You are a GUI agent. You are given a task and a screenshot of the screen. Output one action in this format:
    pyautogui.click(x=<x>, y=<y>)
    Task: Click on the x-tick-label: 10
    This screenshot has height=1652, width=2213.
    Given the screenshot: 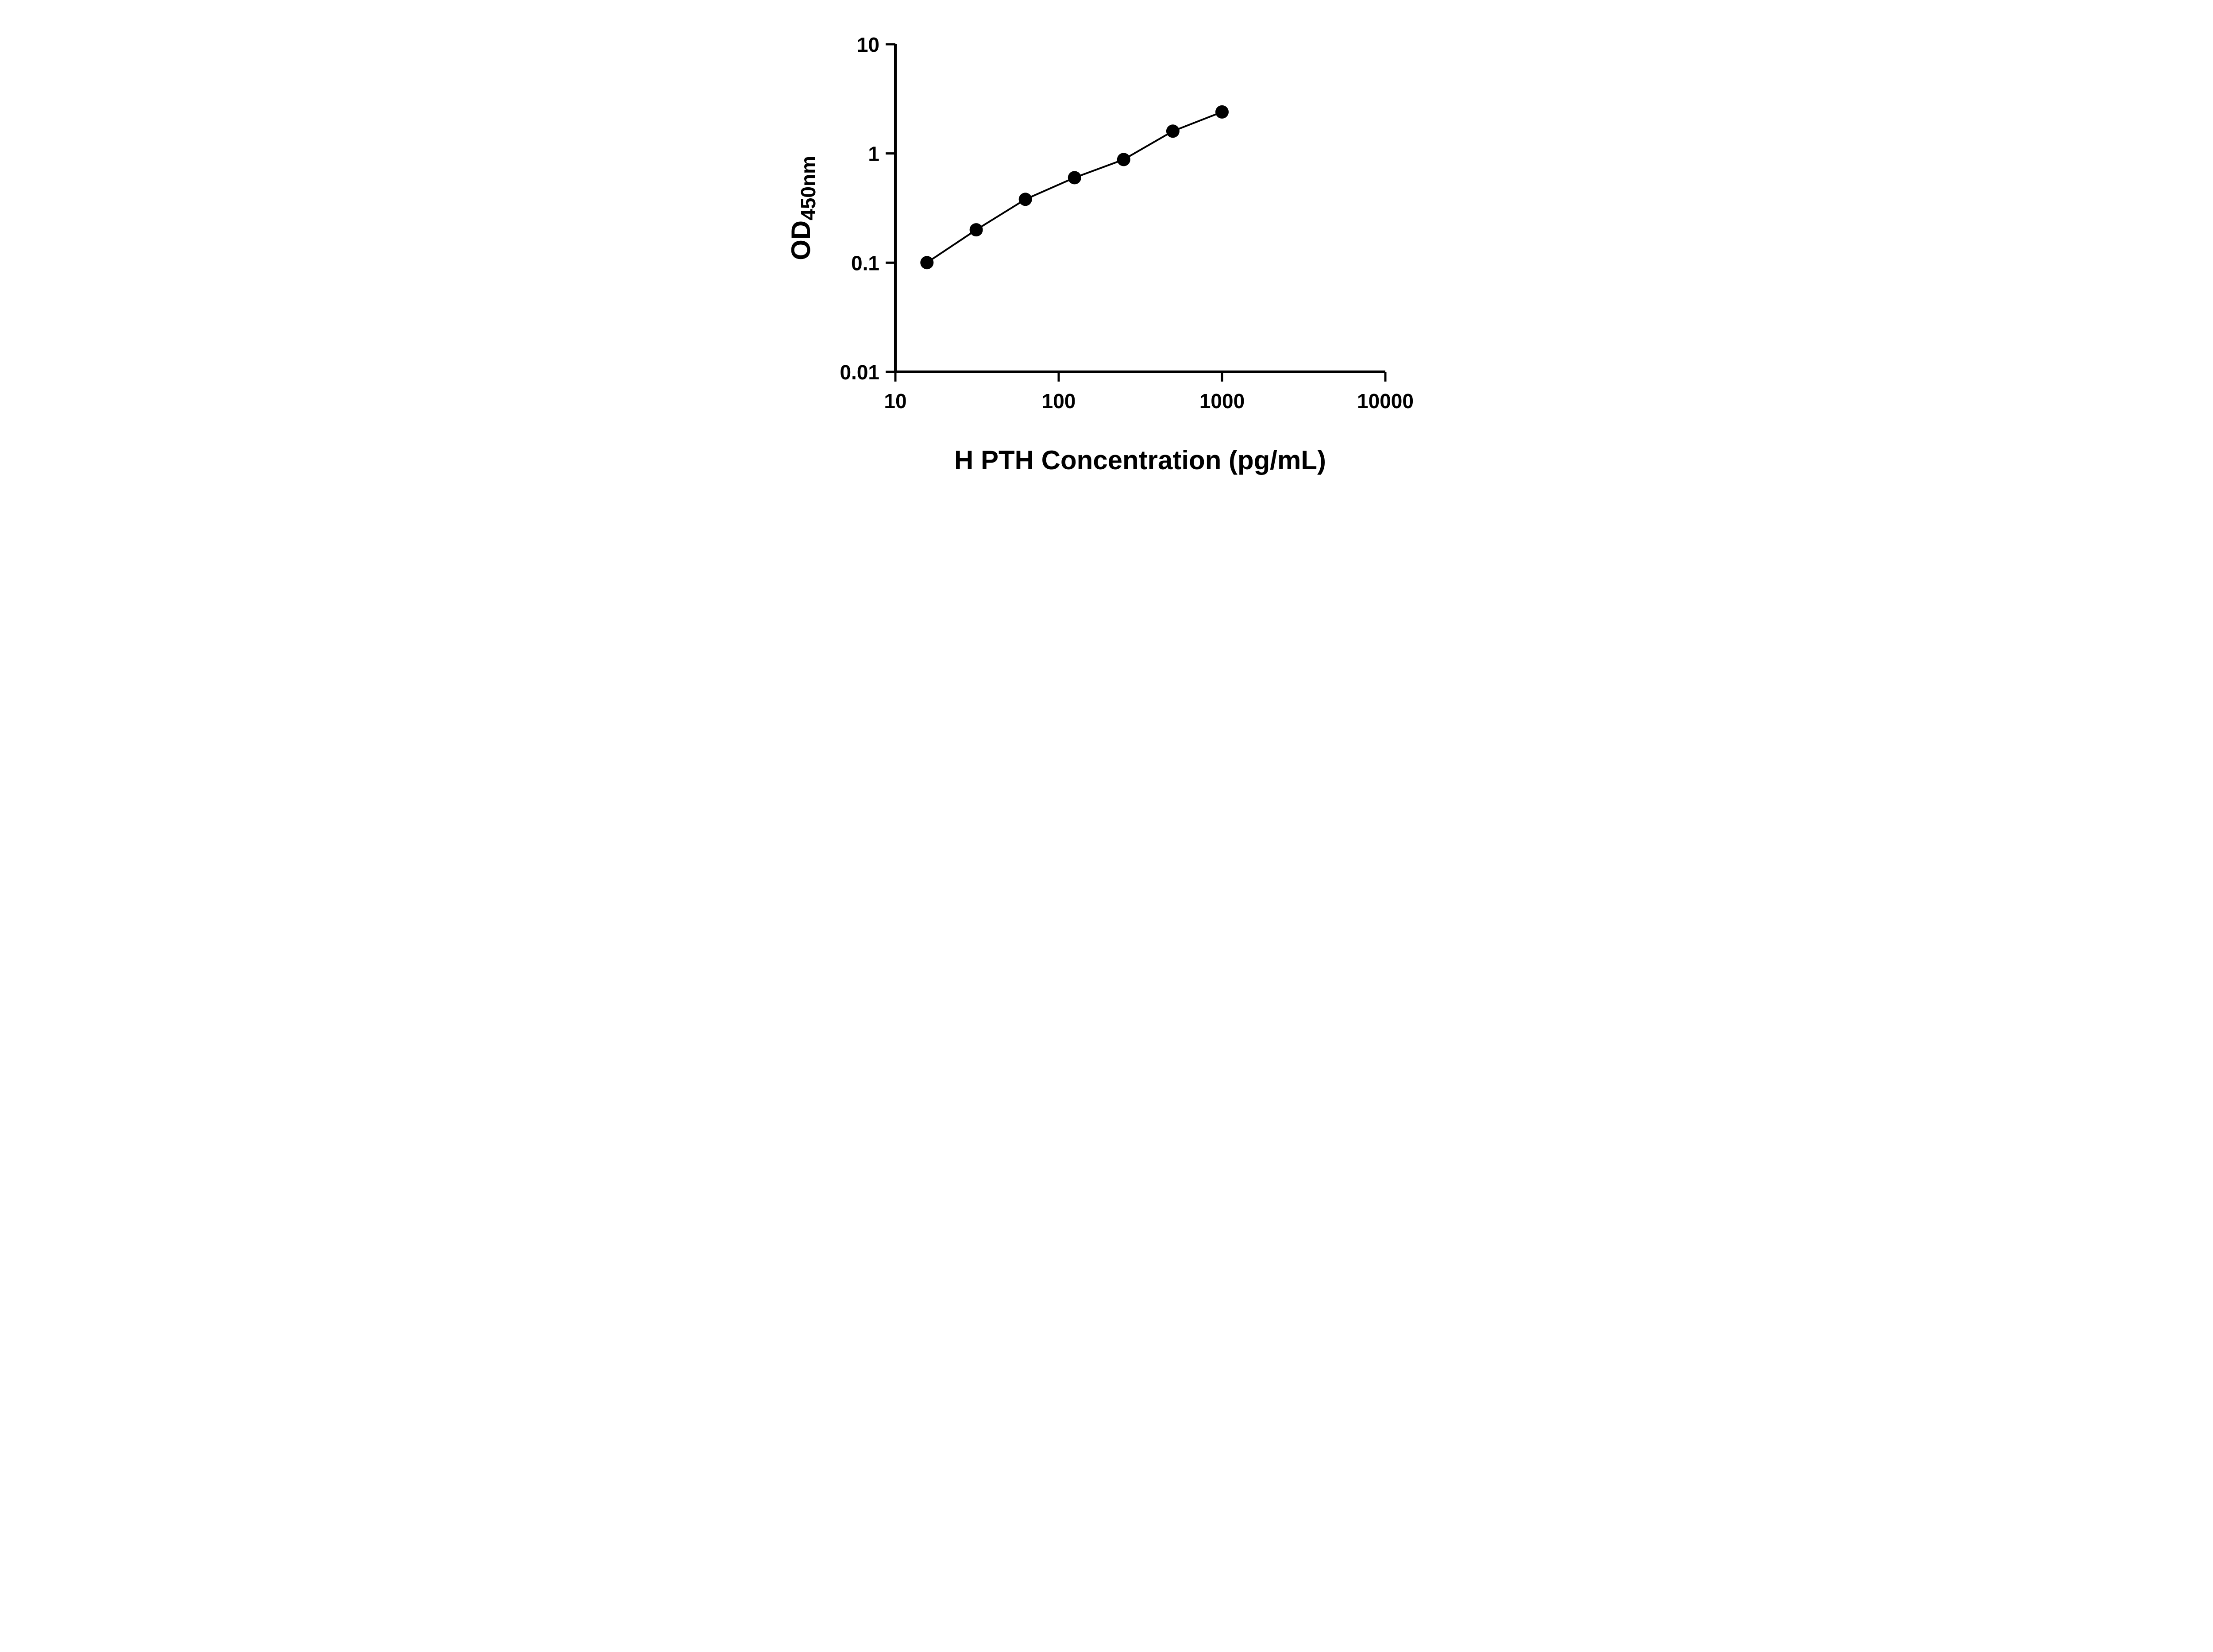 What is the action you would take?
    pyautogui.click(x=895, y=401)
    